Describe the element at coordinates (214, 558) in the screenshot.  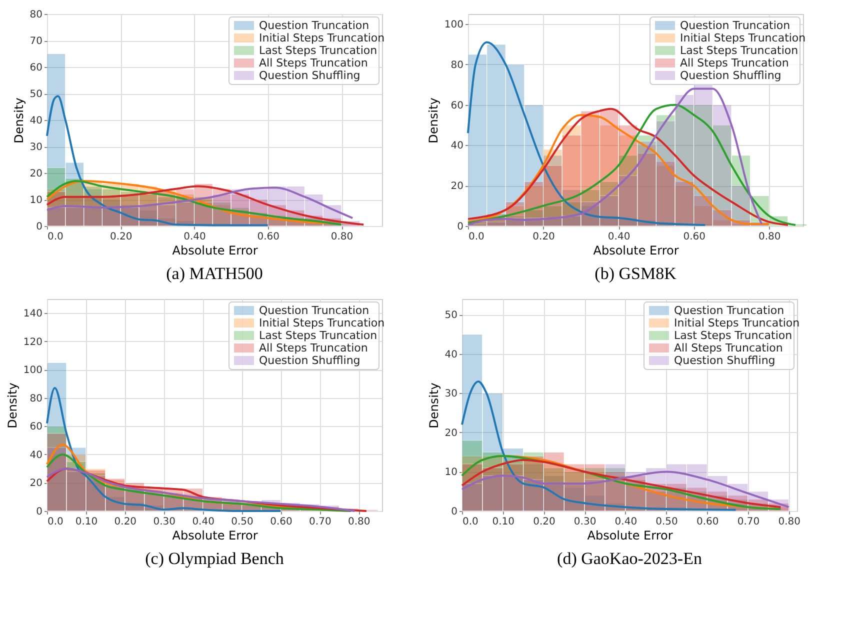
I see `text: (c) Olympiad Bench` at that location.